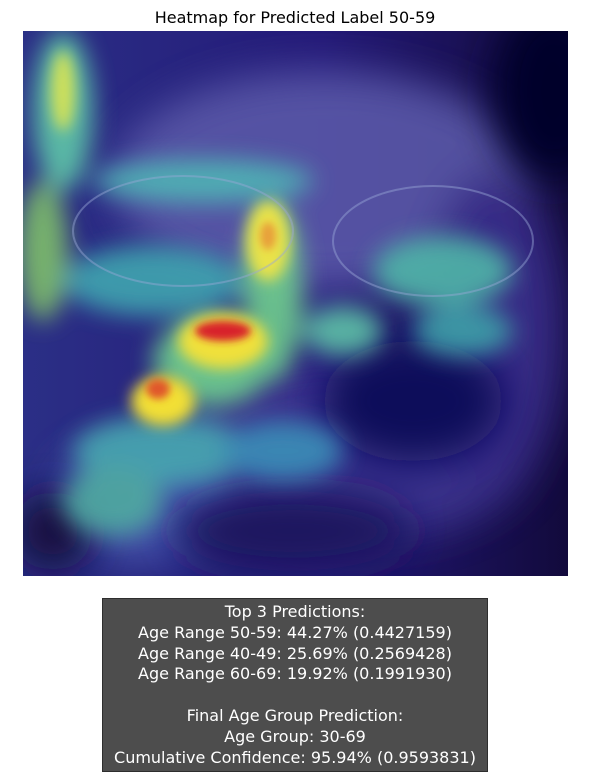 This screenshot has width=590, height=777. I want to click on prediction-line-3: Age Range 60-69: 19.92% (0.1991930), so click(295, 674).